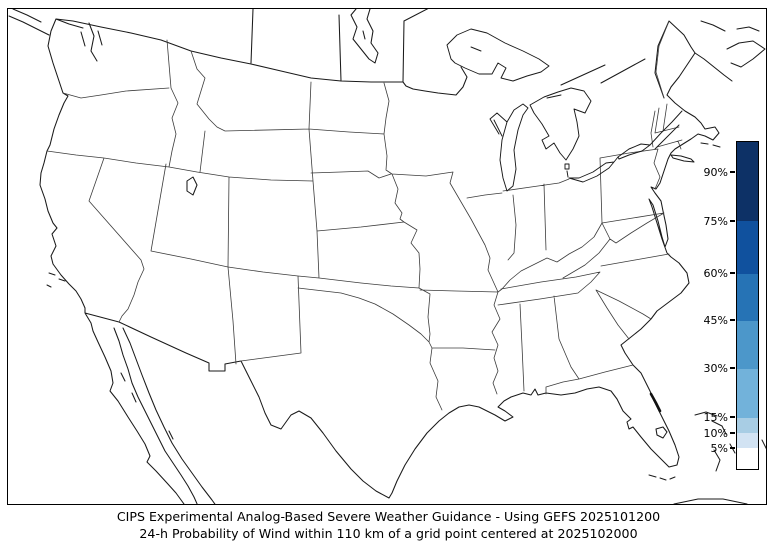  What do you see at coordinates (719, 448) in the screenshot?
I see `colorbar-label: 5%` at bounding box center [719, 448].